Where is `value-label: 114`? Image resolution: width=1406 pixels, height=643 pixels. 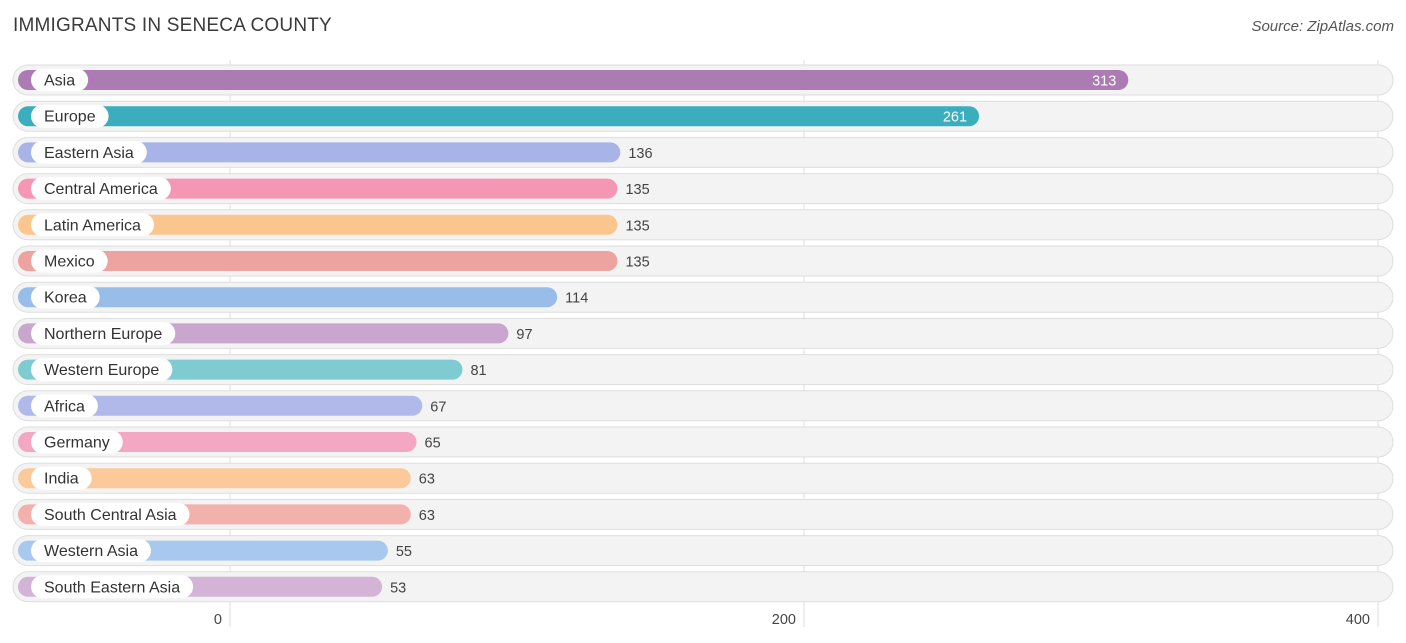
value-label: 114 is located at coordinates (576, 299).